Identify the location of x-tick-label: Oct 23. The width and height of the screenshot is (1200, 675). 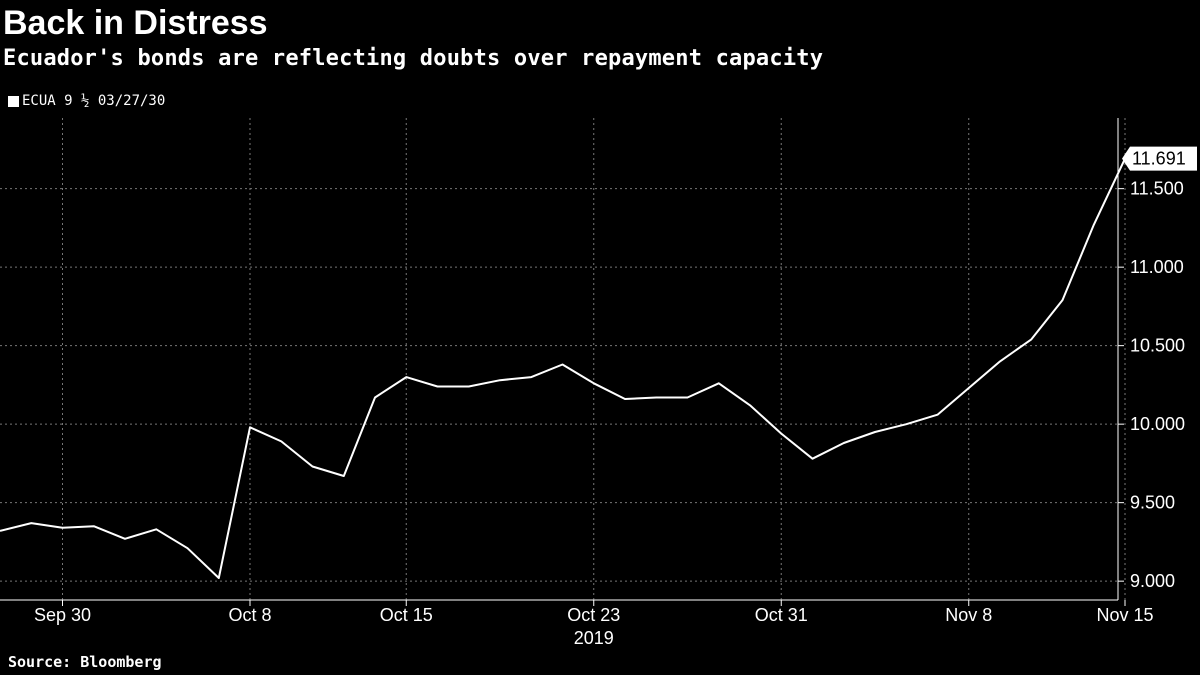
(593, 615).